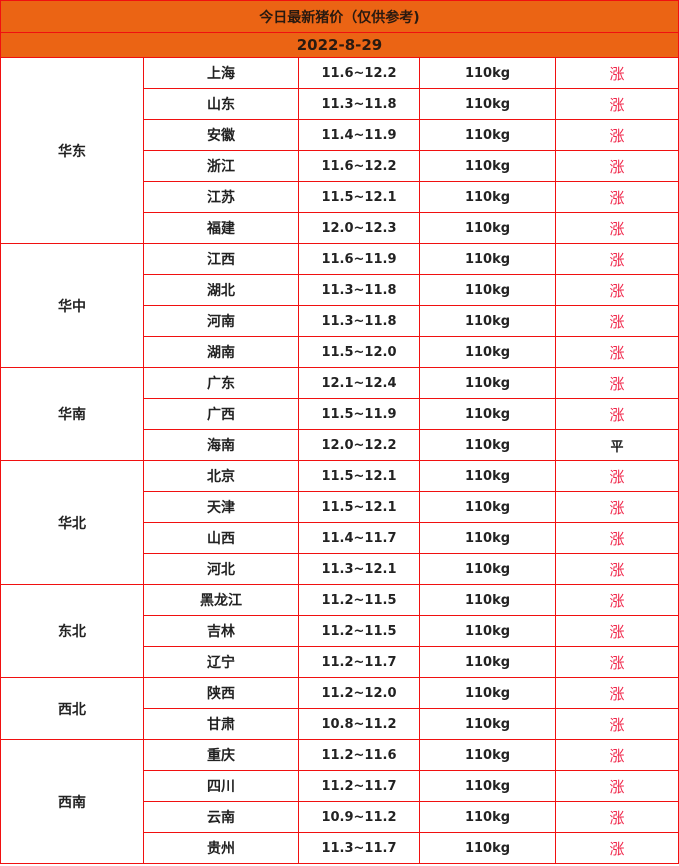 This screenshot has height=866, width=679. I want to click on province-cell: 陕西, so click(221, 693).